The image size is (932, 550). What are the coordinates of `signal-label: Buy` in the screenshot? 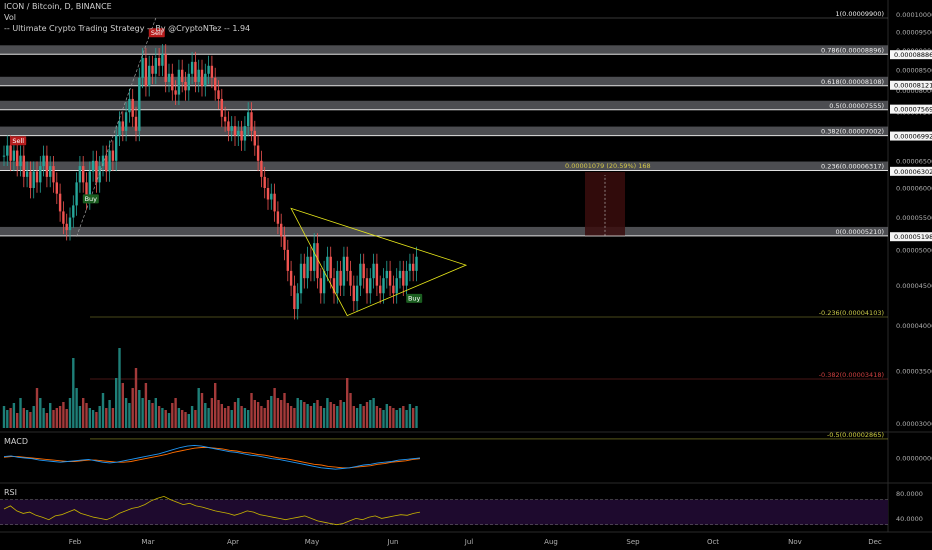 It's located at (91, 199).